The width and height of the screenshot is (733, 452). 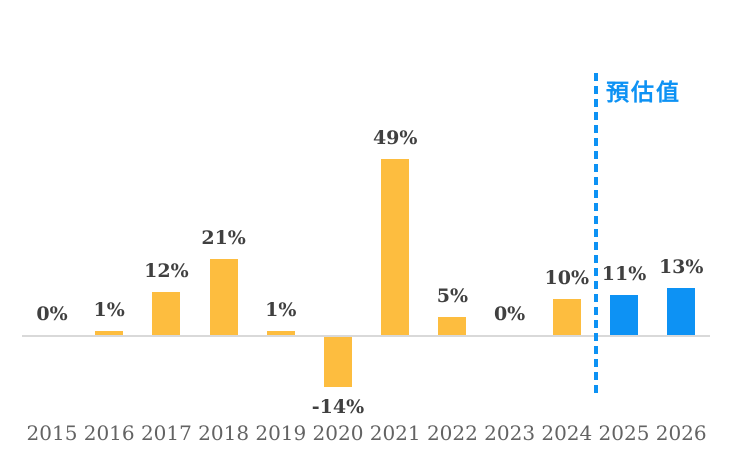 I want to click on bar-2026, so click(x=681, y=311).